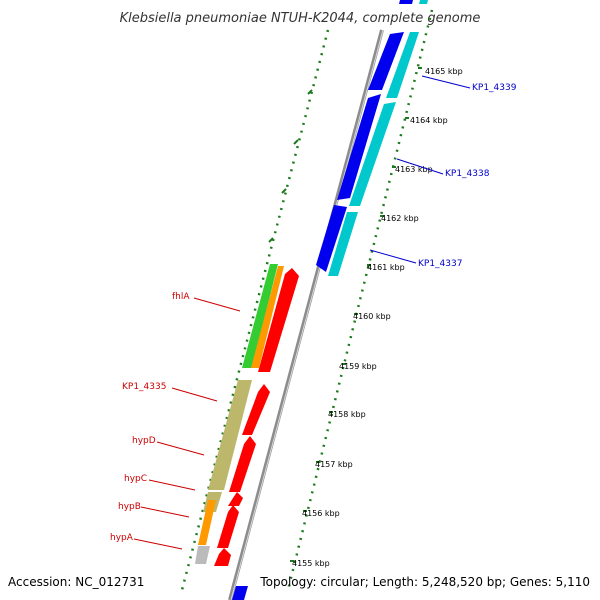  What do you see at coordinates (372, 316) in the screenshot?
I see `tick-label: 4160 kbp` at bounding box center [372, 316].